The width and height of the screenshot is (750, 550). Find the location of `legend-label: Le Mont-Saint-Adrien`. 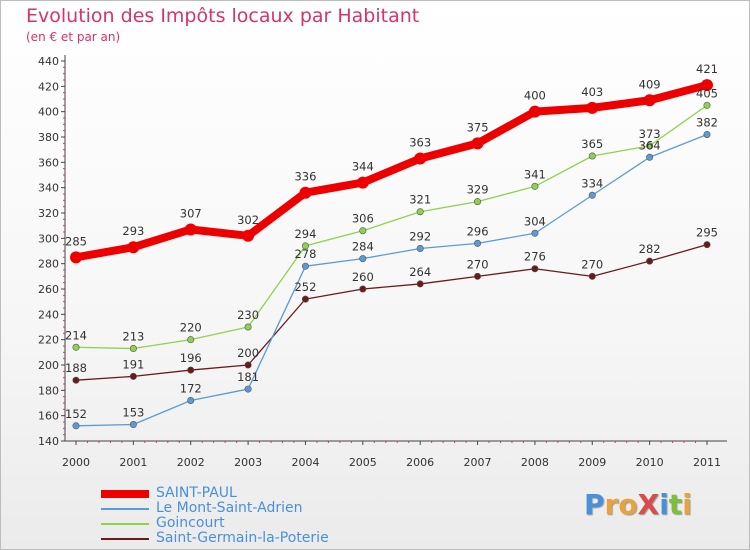

legend-label: Le Mont-Saint-Adrien is located at coordinates (229, 508).